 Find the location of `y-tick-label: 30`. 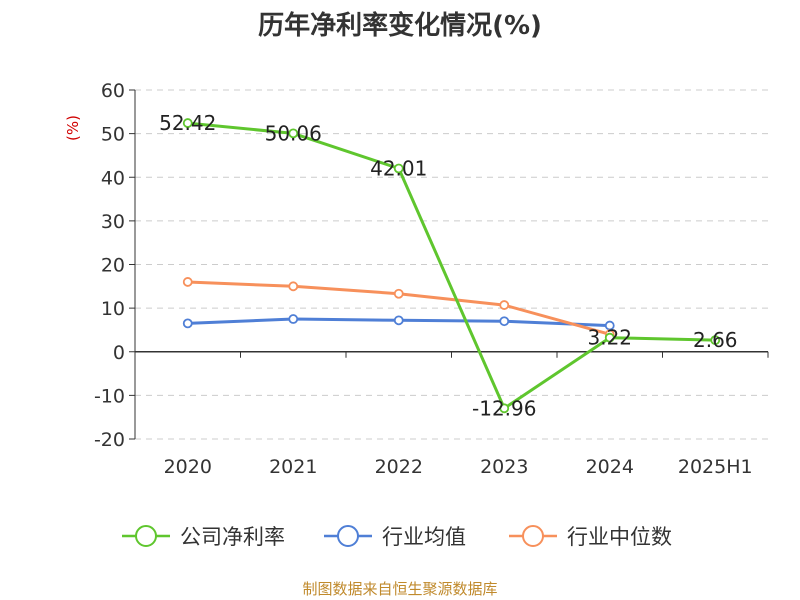

y-tick-label: 30 is located at coordinates (113, 222).